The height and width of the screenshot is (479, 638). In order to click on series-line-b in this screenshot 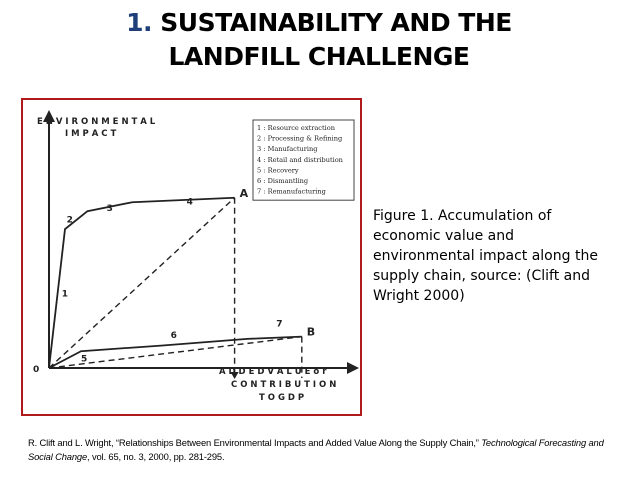, I will do `click(175, 352)`.